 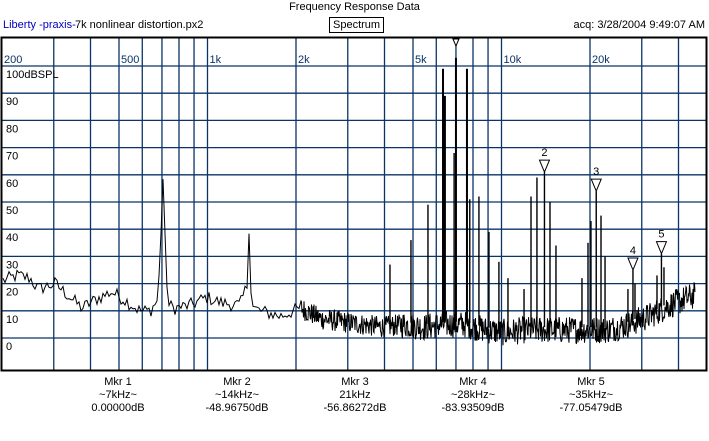 What do you see at coordinates (237, 382) in the screenshot?
I see `marker-label: Mkr 2` at bounding box center [237, 382].